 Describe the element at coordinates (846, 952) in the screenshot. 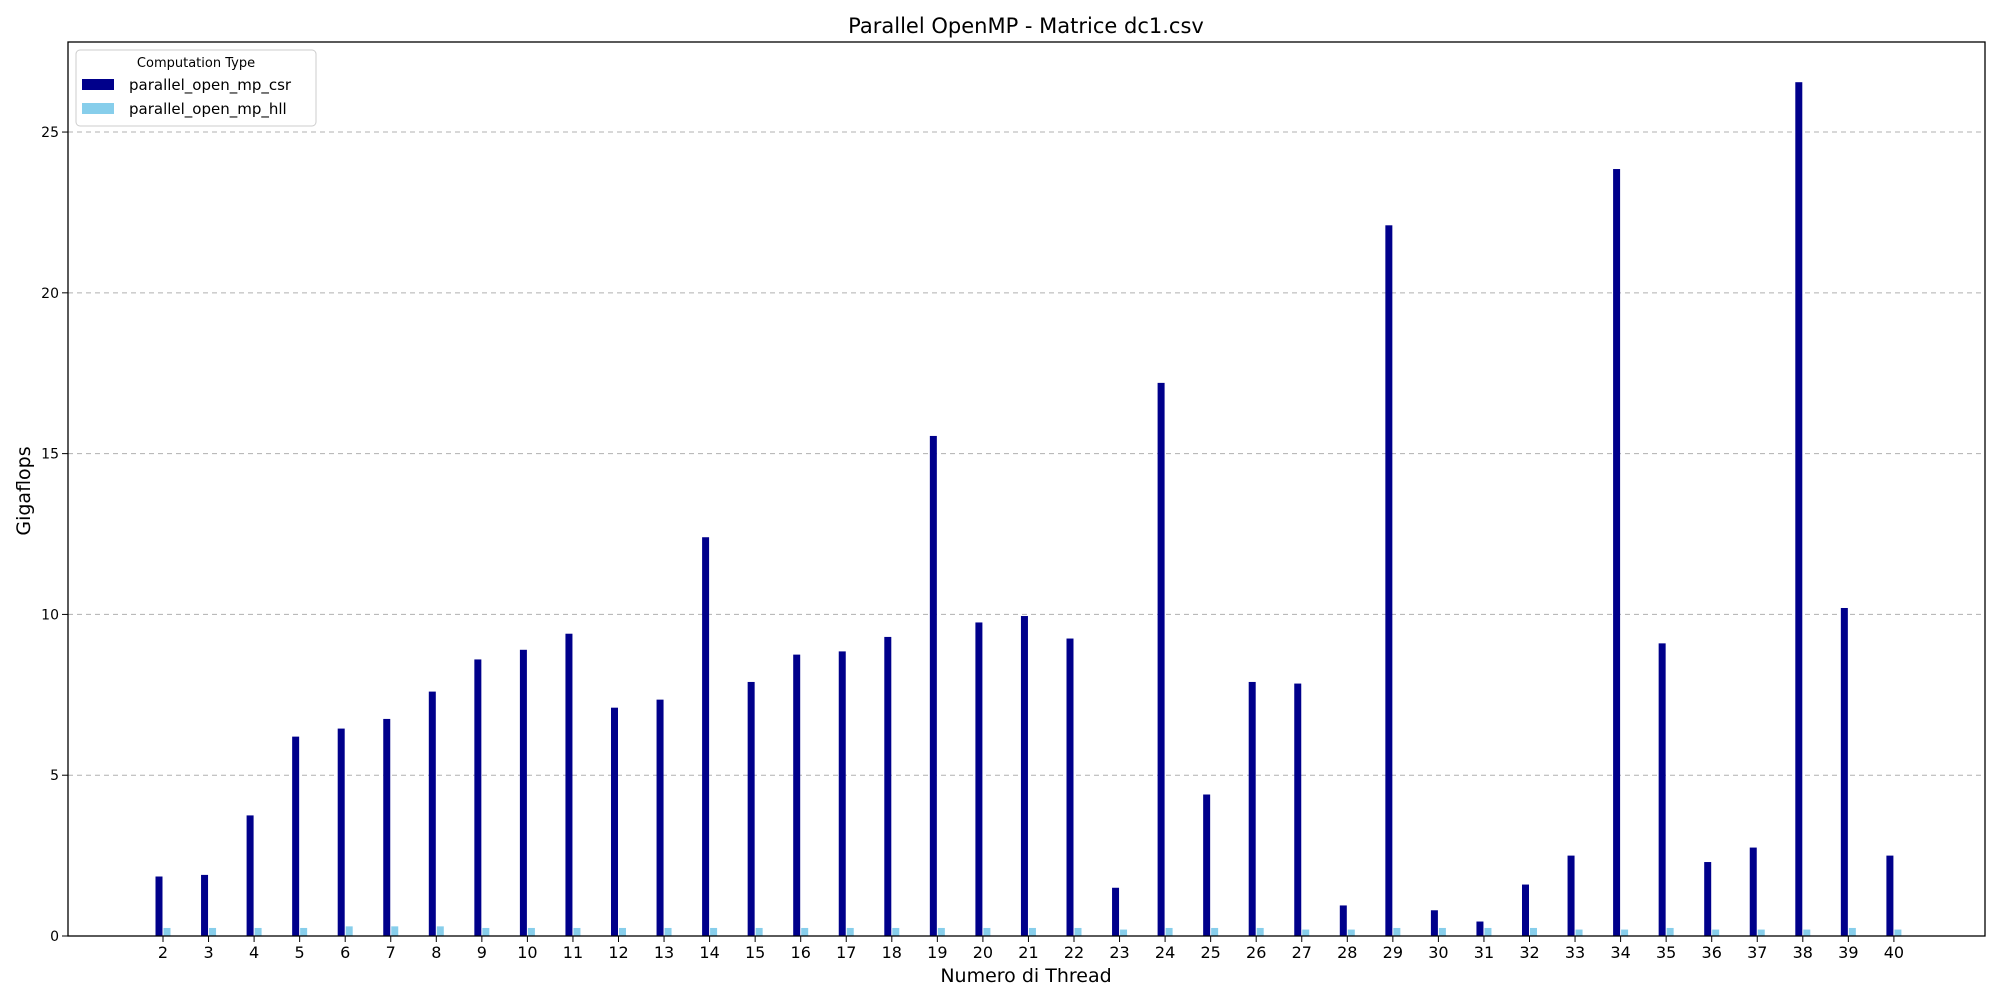

I see `x-tick-label: 17` at that location.